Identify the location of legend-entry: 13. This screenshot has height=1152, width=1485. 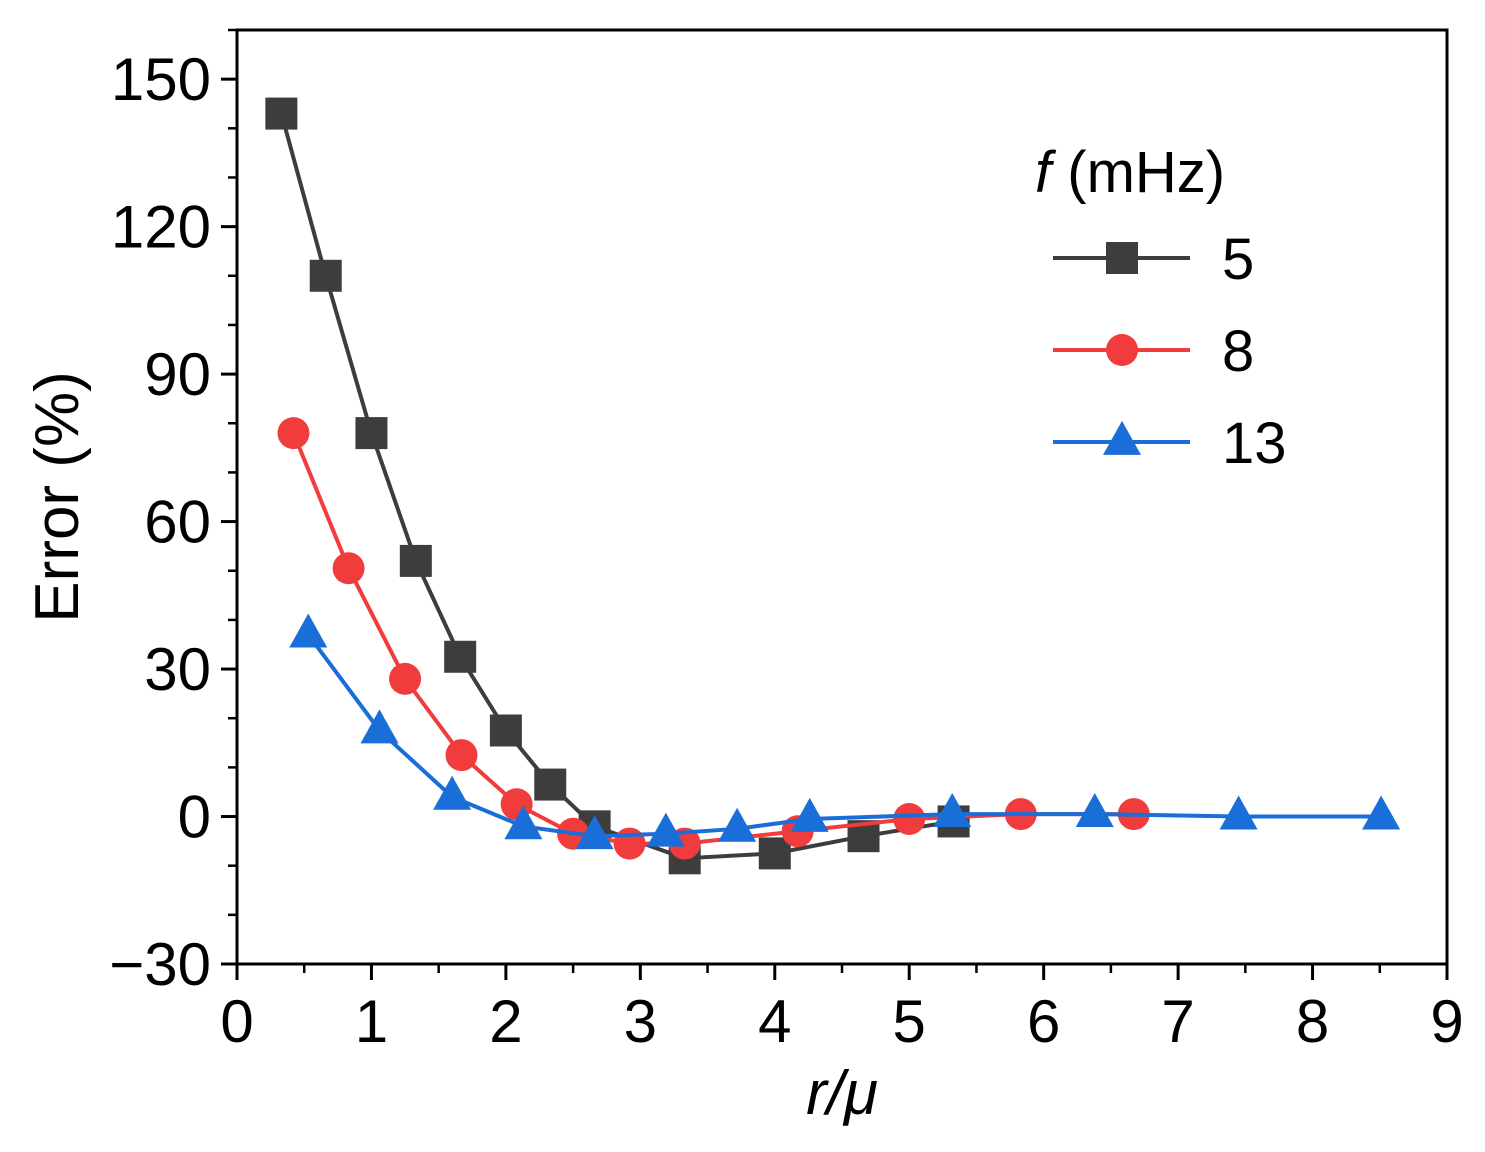
(1170, 443).